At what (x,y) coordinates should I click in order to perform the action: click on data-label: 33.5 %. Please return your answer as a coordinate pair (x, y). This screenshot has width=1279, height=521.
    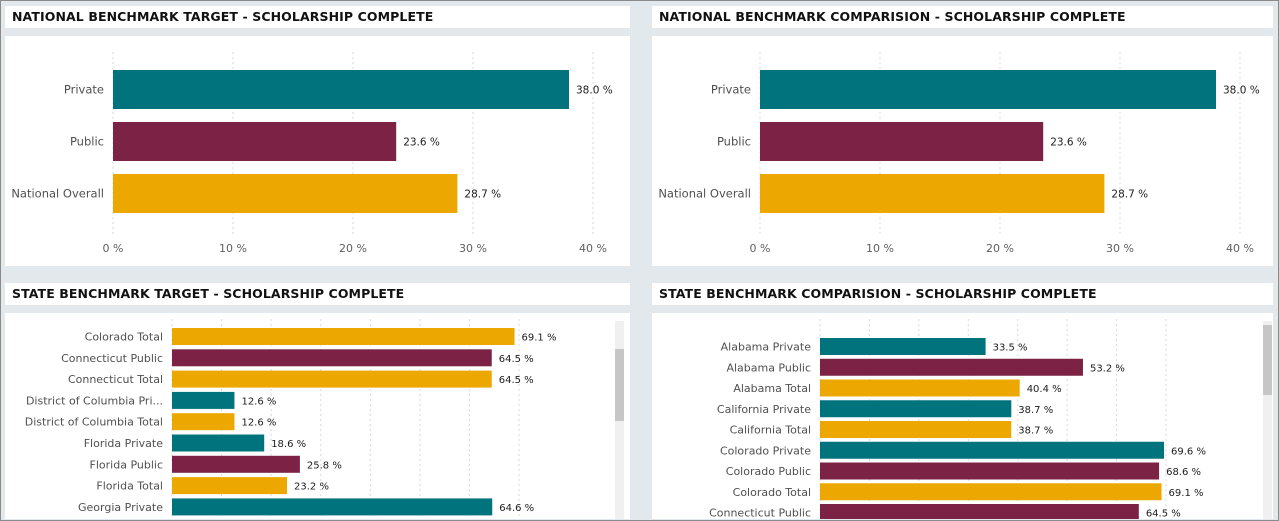
    Looking at the image, I should click on (1010, 348).